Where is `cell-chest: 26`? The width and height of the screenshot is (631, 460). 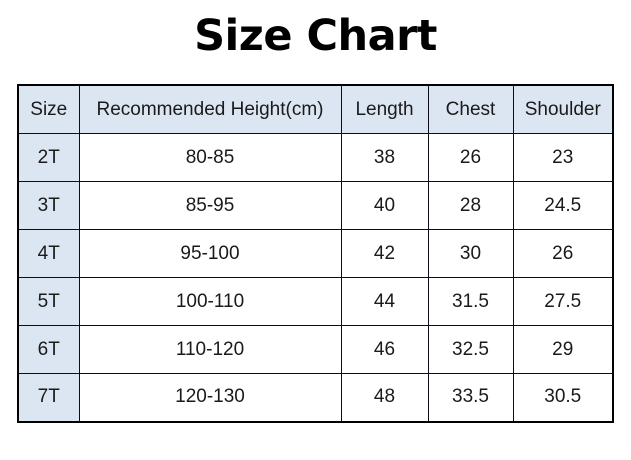
cell-chest: 26 is located at coordinates (470, 157).